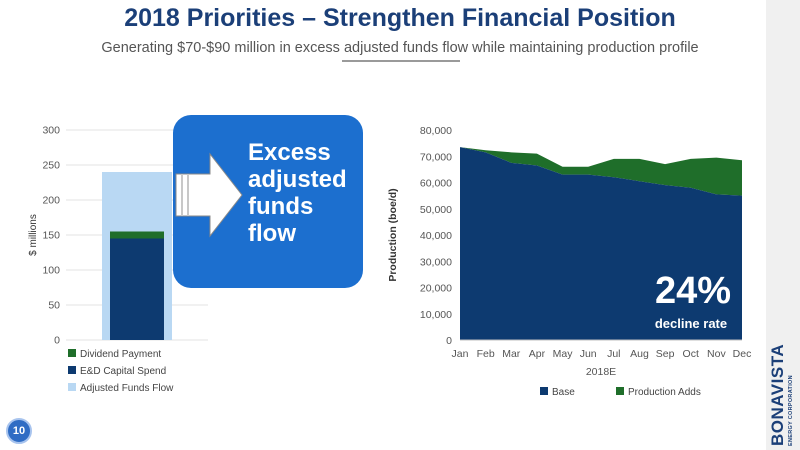 Image resolution: width=800 pixels, height=450 pixels. Describe the element at coordinates (19, 431) in the screenshot. I see `page-number-badge: 10` at that location.